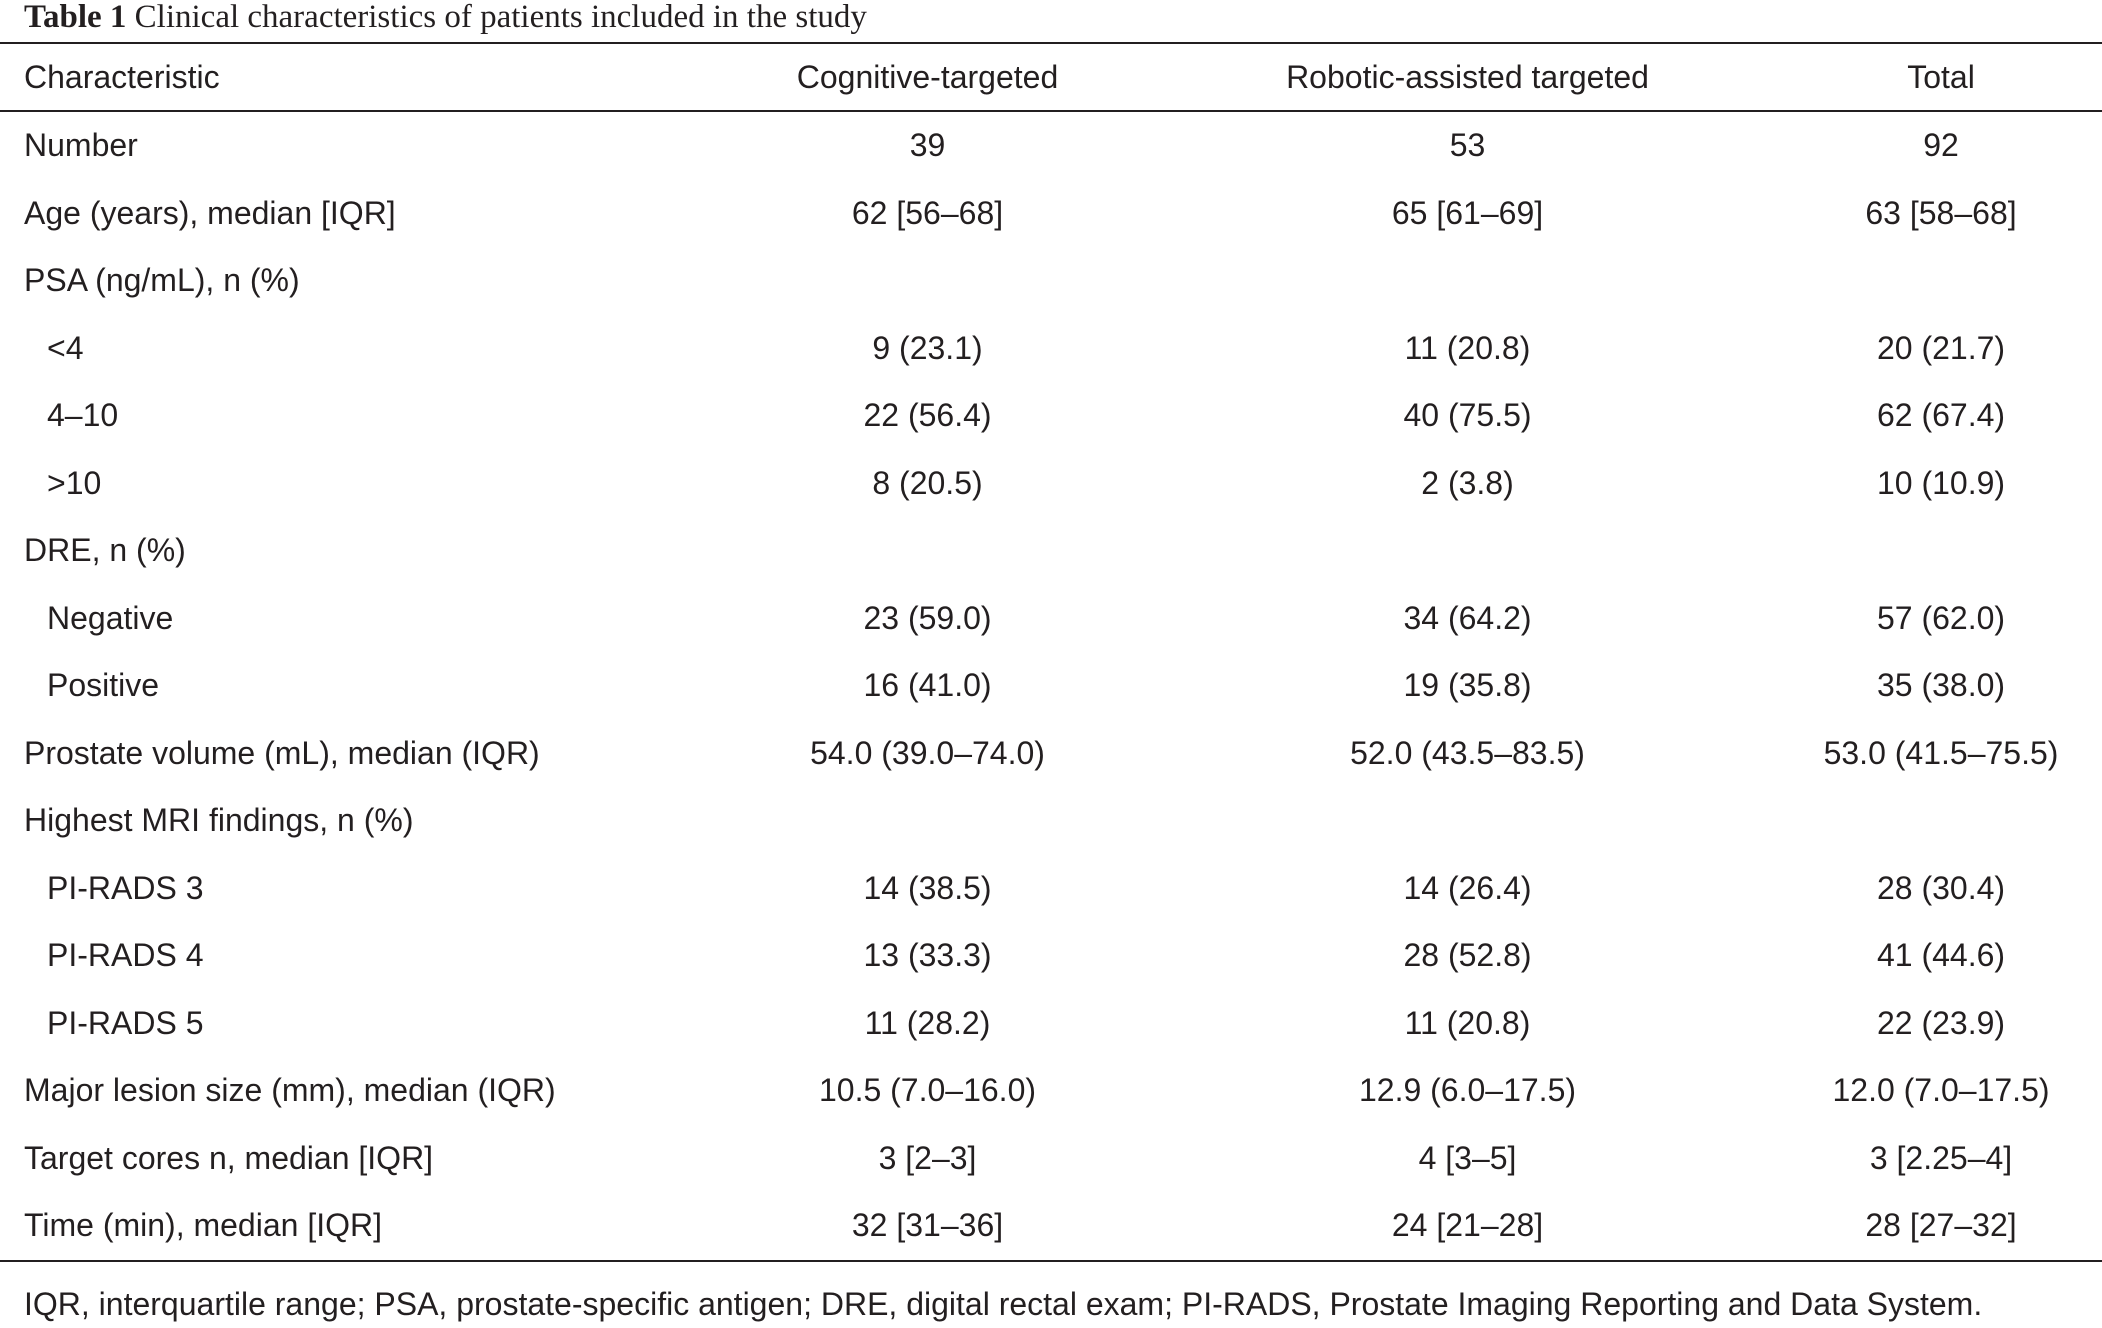  Describe the element at coordinates (927, 415) in the screenshot. I see `cell-cognitive-targeted: 22 (56.4)` at that location.